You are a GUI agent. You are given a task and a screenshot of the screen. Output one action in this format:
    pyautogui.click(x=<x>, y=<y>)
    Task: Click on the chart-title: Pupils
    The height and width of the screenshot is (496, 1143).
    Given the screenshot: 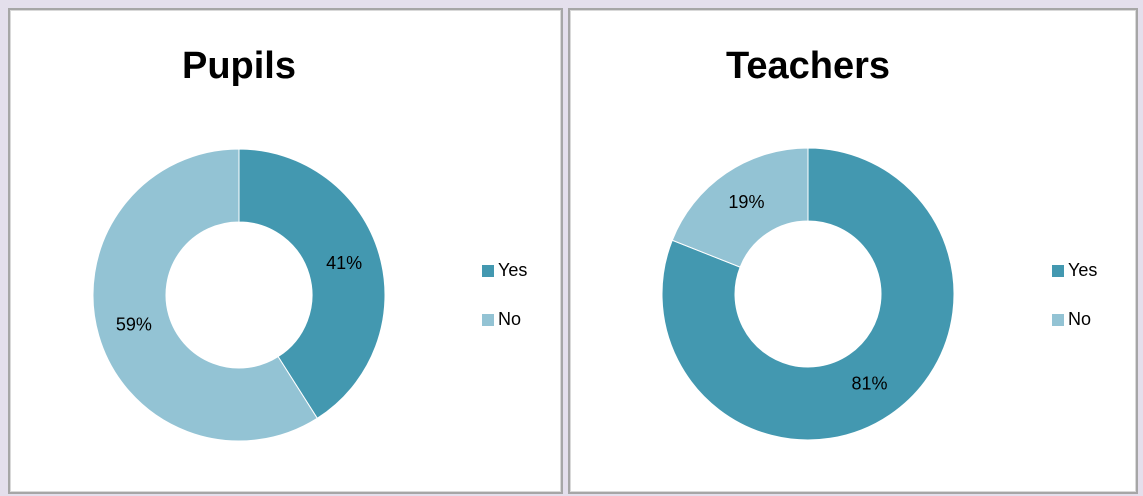 What is the action you would take?
    pyautogui.click(x=239, y=66)
    